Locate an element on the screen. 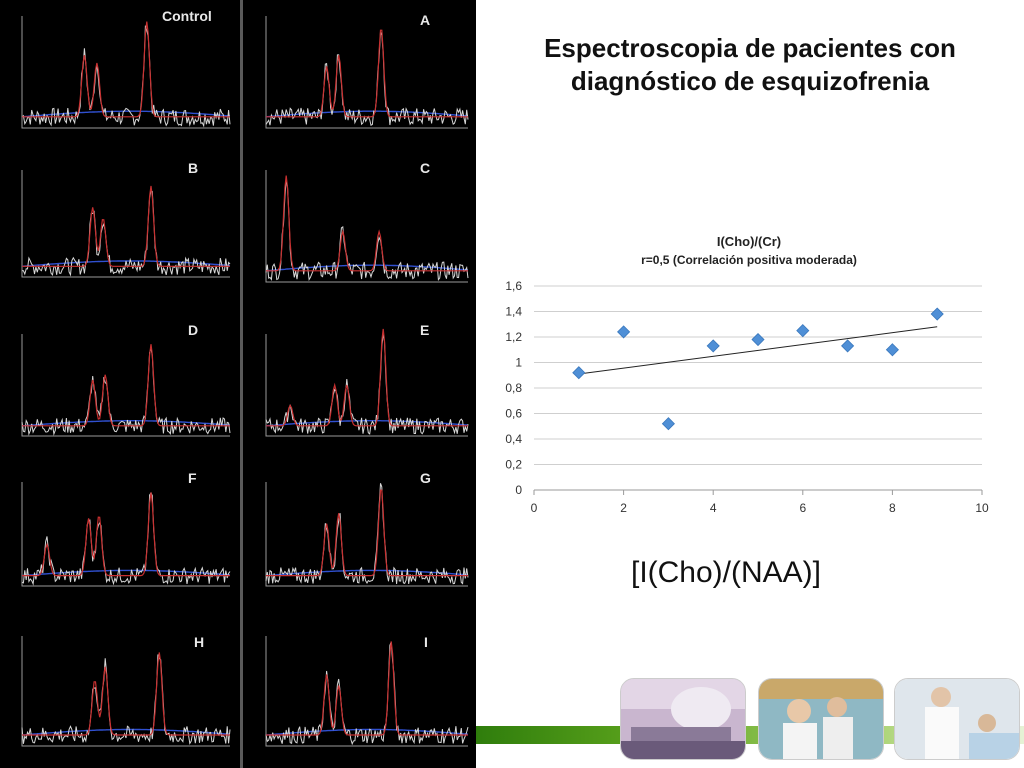 This screenshot has width=1024, height=768. spectrum-d: D is located at coordinates (119, 388).